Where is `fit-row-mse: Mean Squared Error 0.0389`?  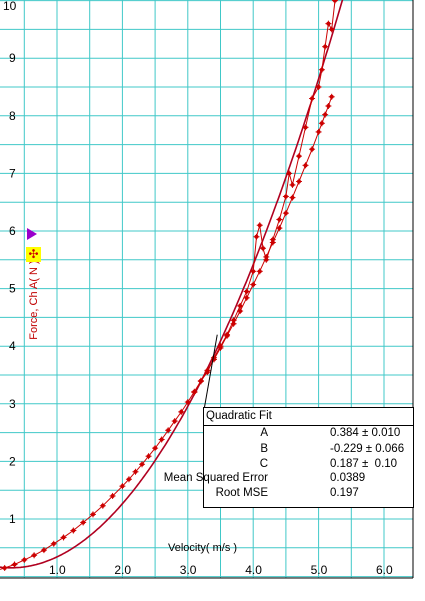 fit-row-mse: Mean Squared Error 0.0389 is located at coordinates (288, 479).